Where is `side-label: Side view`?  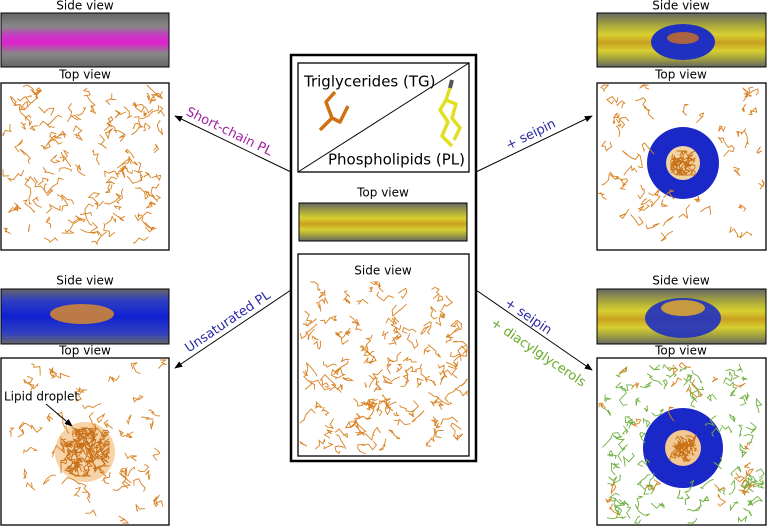 side-label: Side view is located at coordinates (85, 281).